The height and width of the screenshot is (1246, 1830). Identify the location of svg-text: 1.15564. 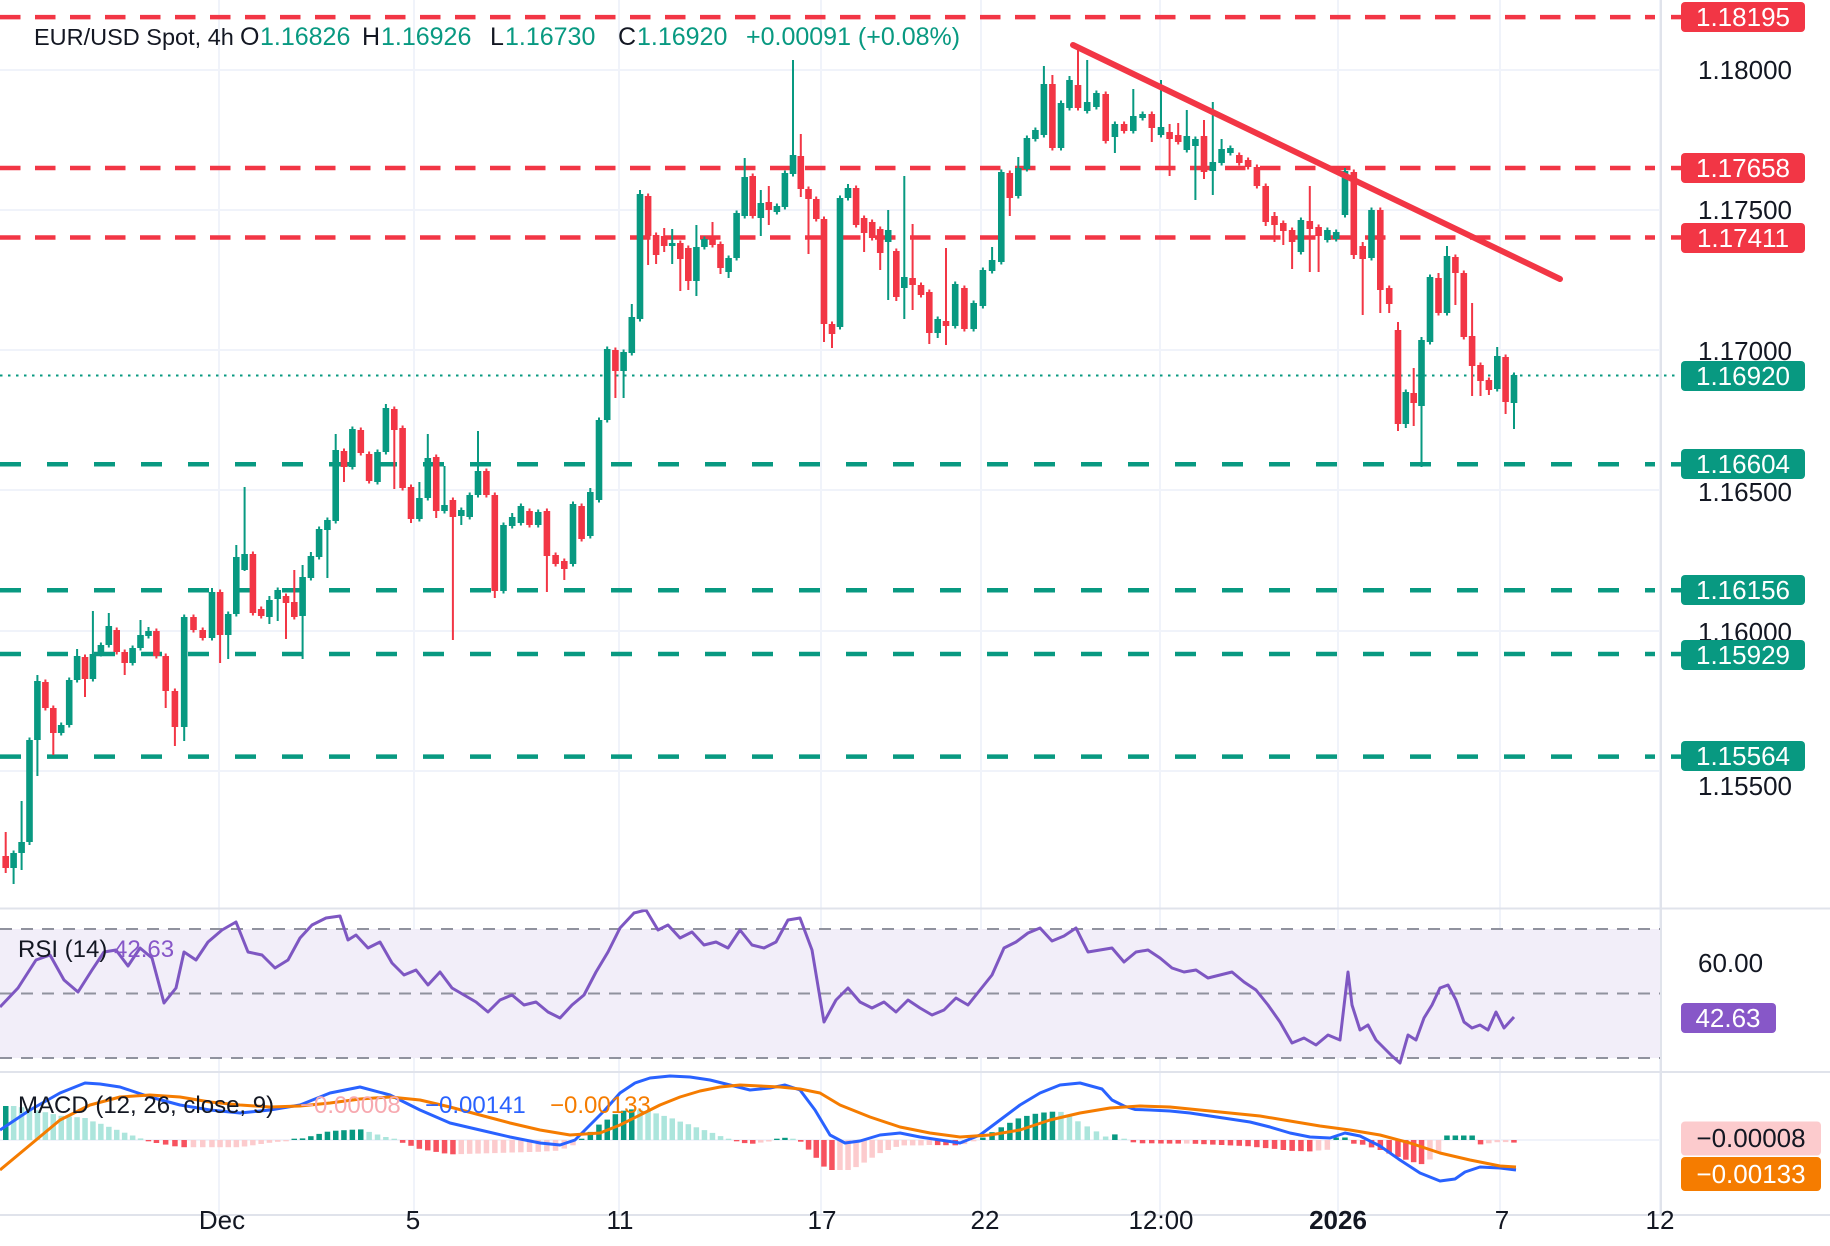
(1743, 756).